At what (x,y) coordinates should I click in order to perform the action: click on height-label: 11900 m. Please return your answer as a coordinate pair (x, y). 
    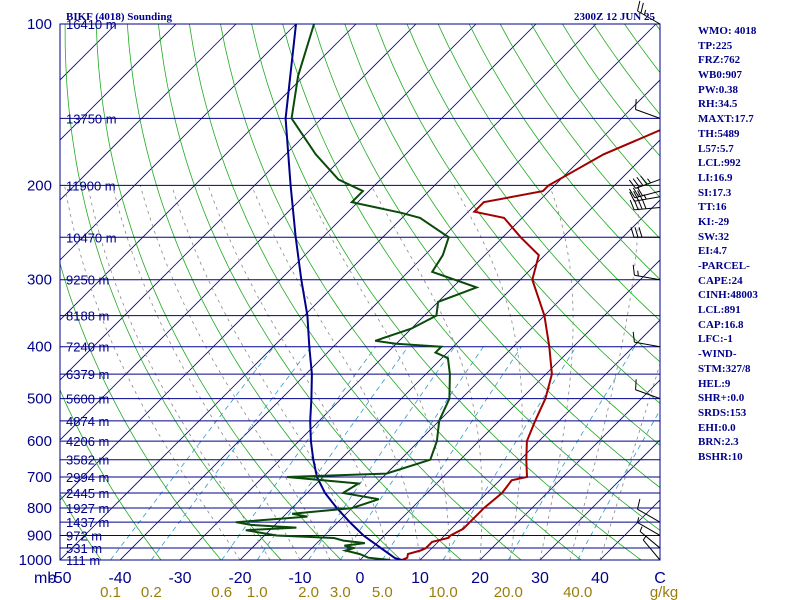
    Looking at the image, I should click on (91, 185).